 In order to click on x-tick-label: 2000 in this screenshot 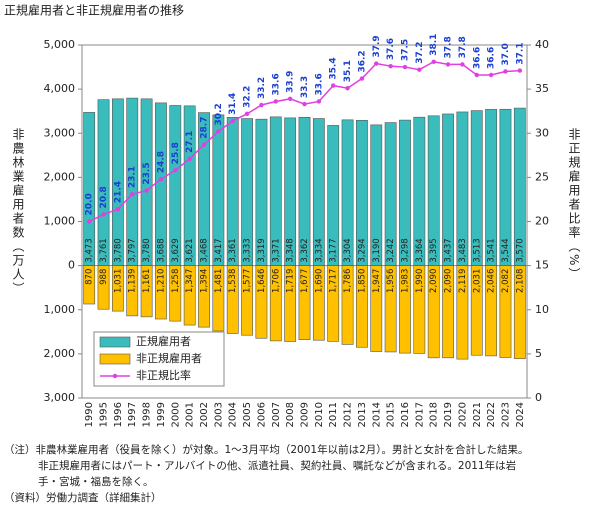, I will do `click(175, 414)`.